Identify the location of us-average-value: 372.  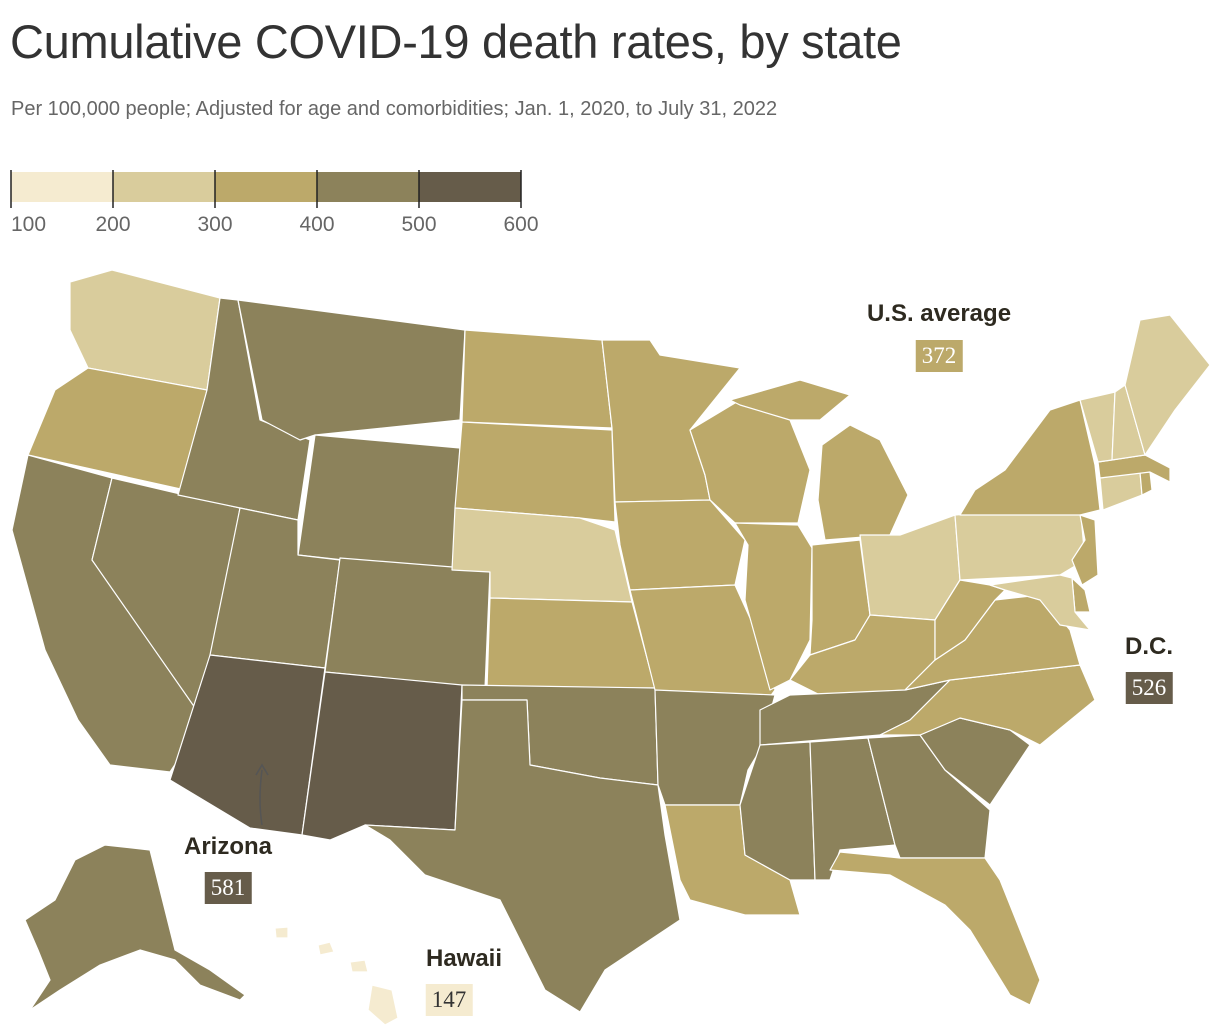
(939, 356).